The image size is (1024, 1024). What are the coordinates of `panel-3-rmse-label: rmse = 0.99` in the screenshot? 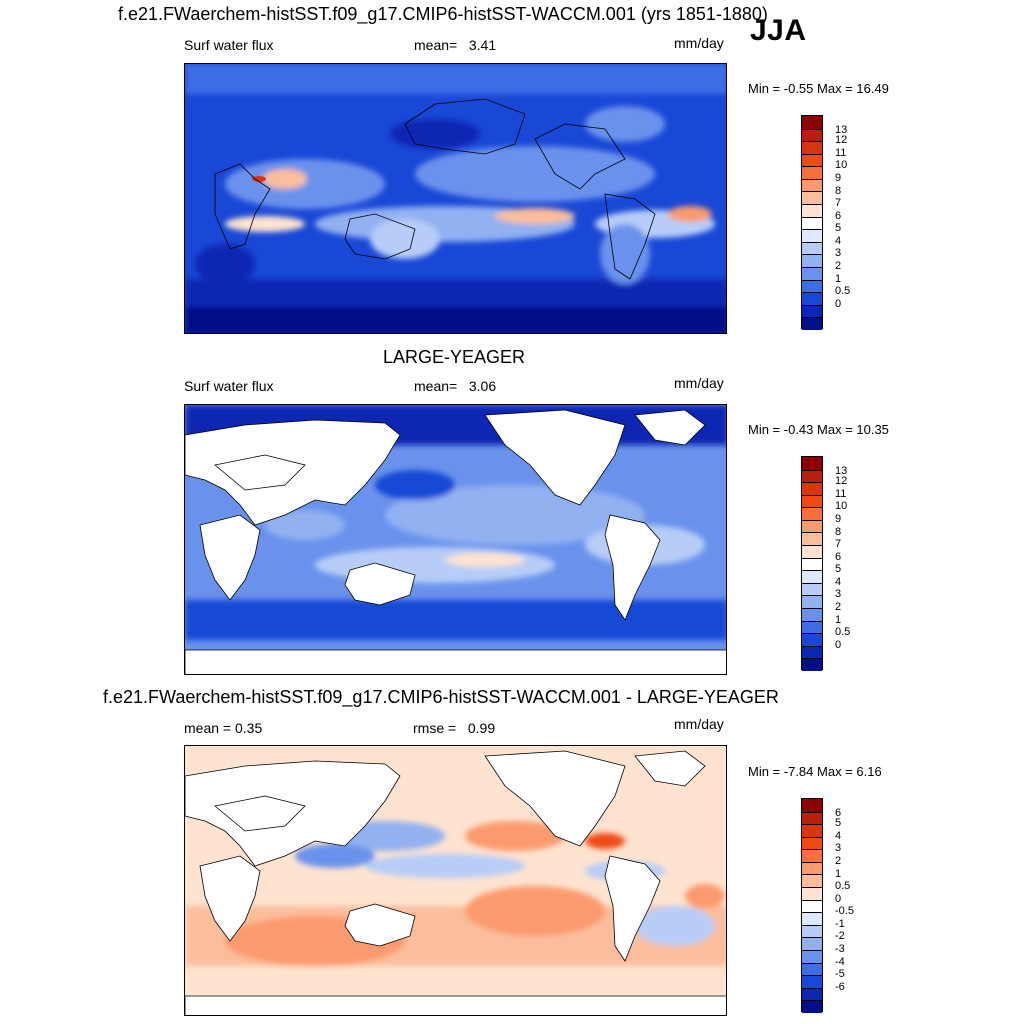 It's located at (454, 728).